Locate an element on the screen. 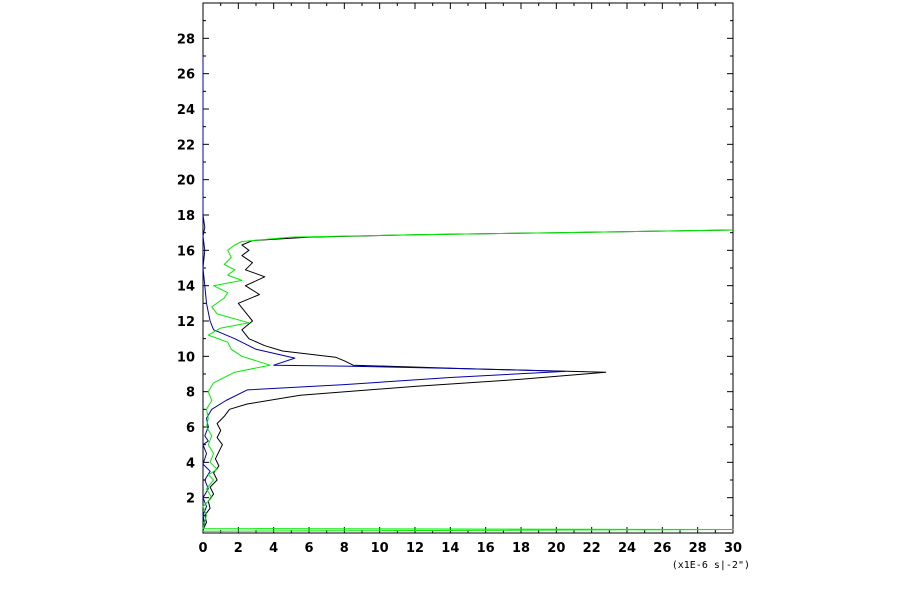 The height and width of the screenshot is (600, 900). y-tick-label: 2 is located at coordinates (190, 499).